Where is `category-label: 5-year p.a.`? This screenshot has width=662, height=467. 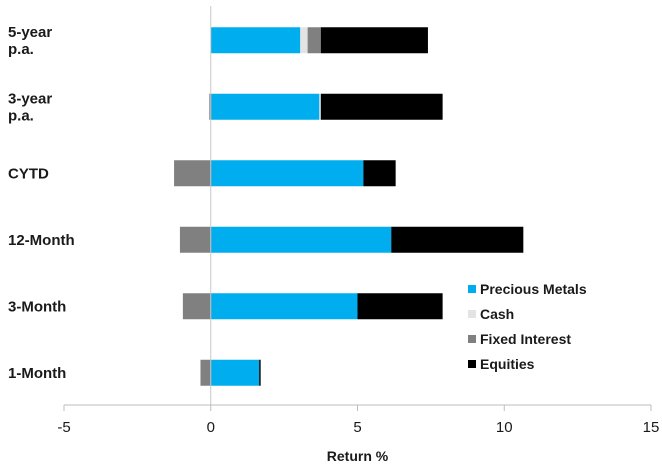
category-label: 5-year p.a. is located at coordinates (30, 41).